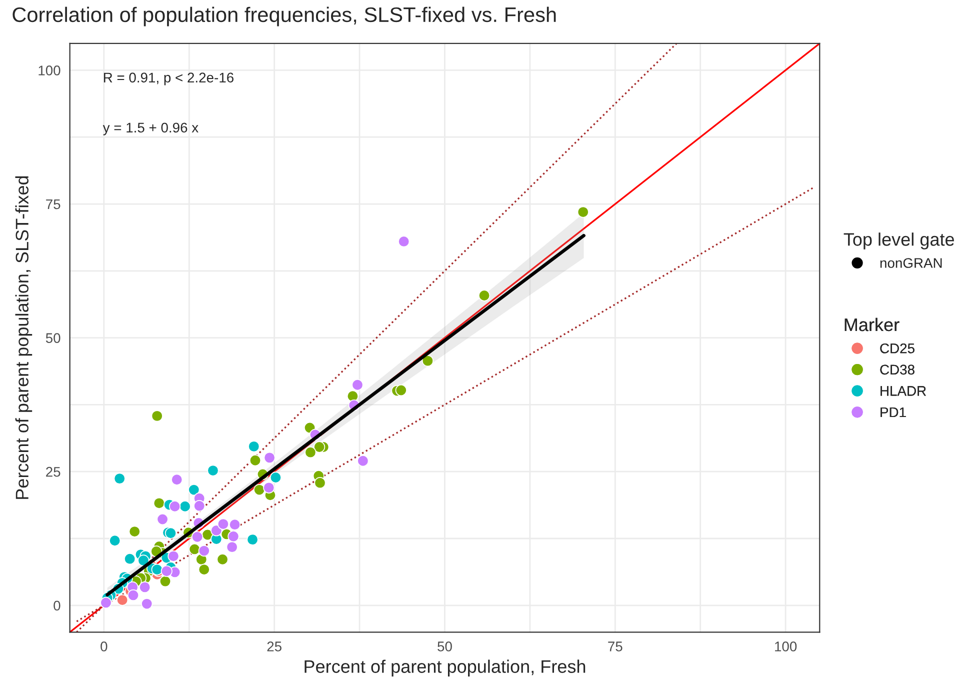 This screenshot has width=970, height=679. I want to click on x-tick-label: 75, so click(615, 647).